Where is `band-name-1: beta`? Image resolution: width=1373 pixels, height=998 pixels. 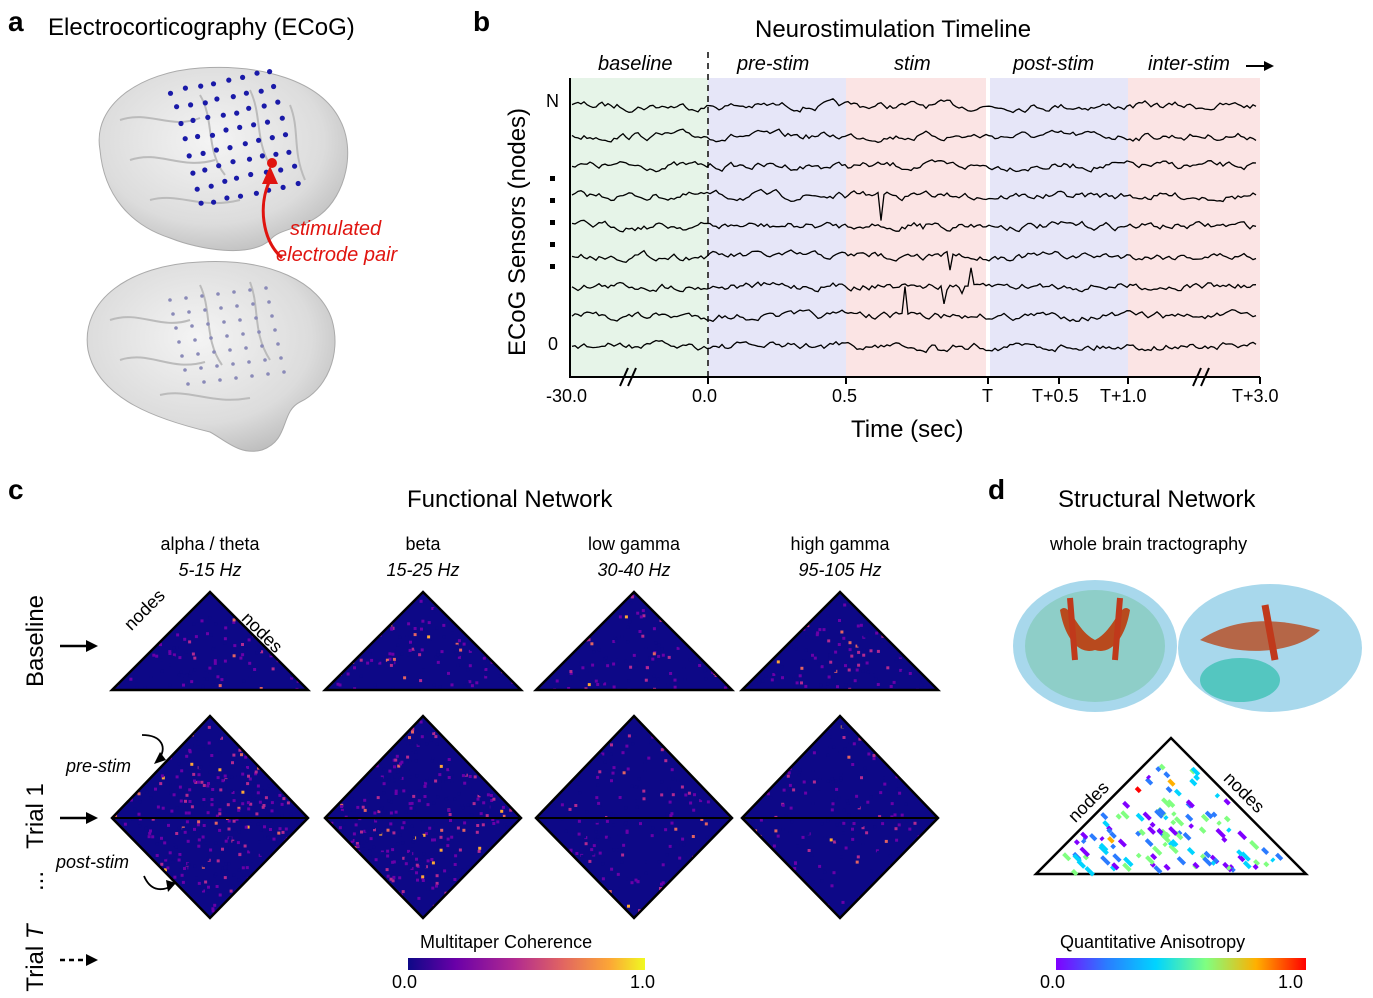
band-name-1: beta is located at coordinates (423, 544).